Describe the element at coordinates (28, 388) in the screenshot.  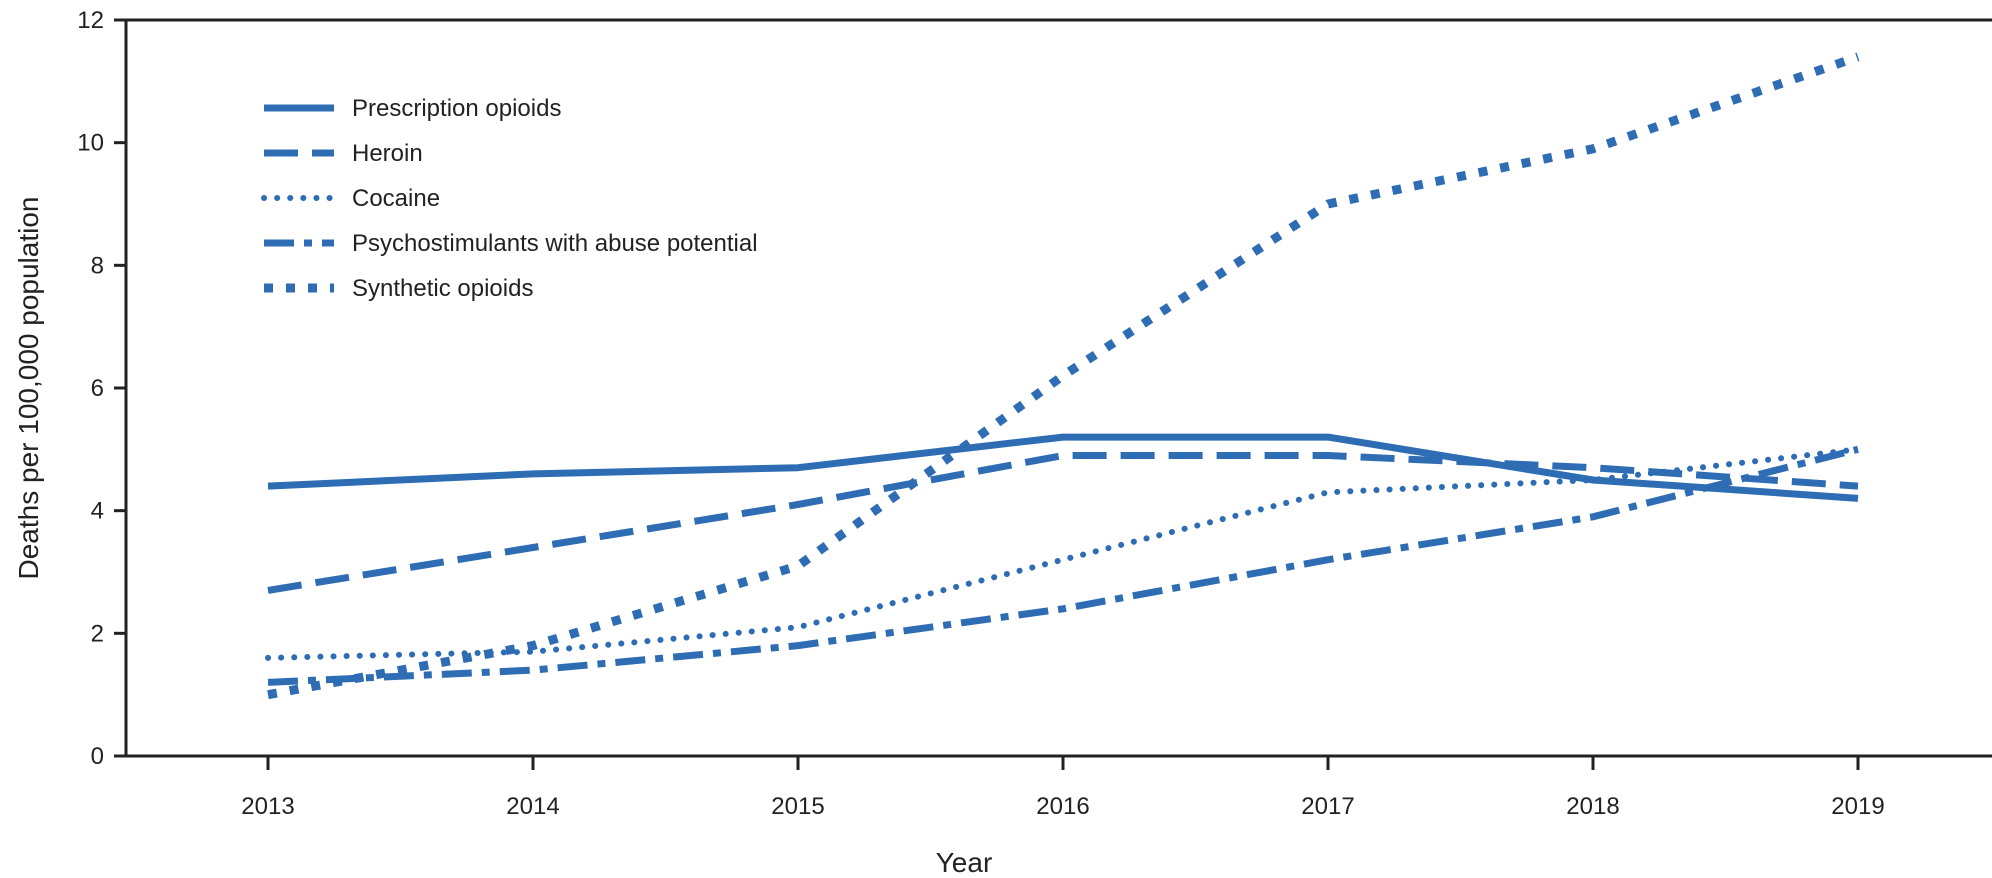
I see `y-axis-title: Deaths per 100,000 population` at that location.